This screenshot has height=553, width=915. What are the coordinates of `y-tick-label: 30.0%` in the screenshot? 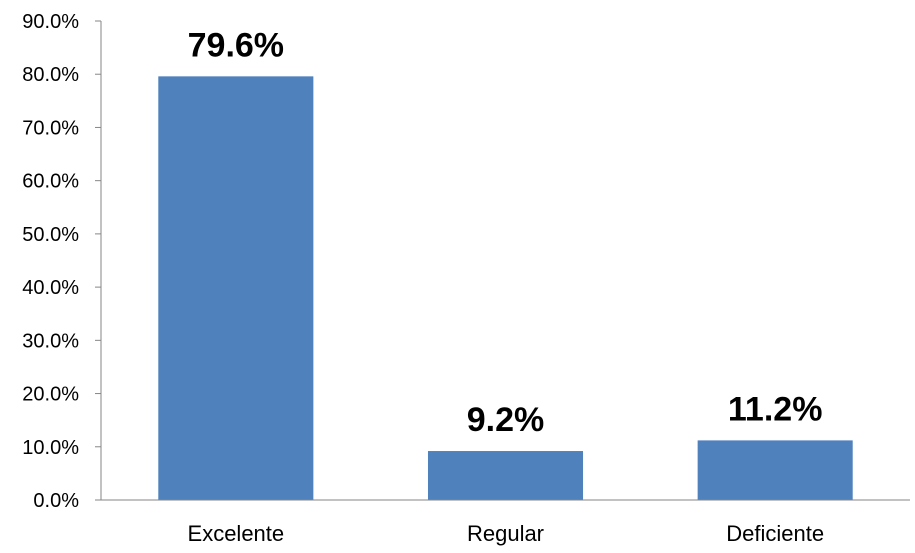 It's located at (50, 341).